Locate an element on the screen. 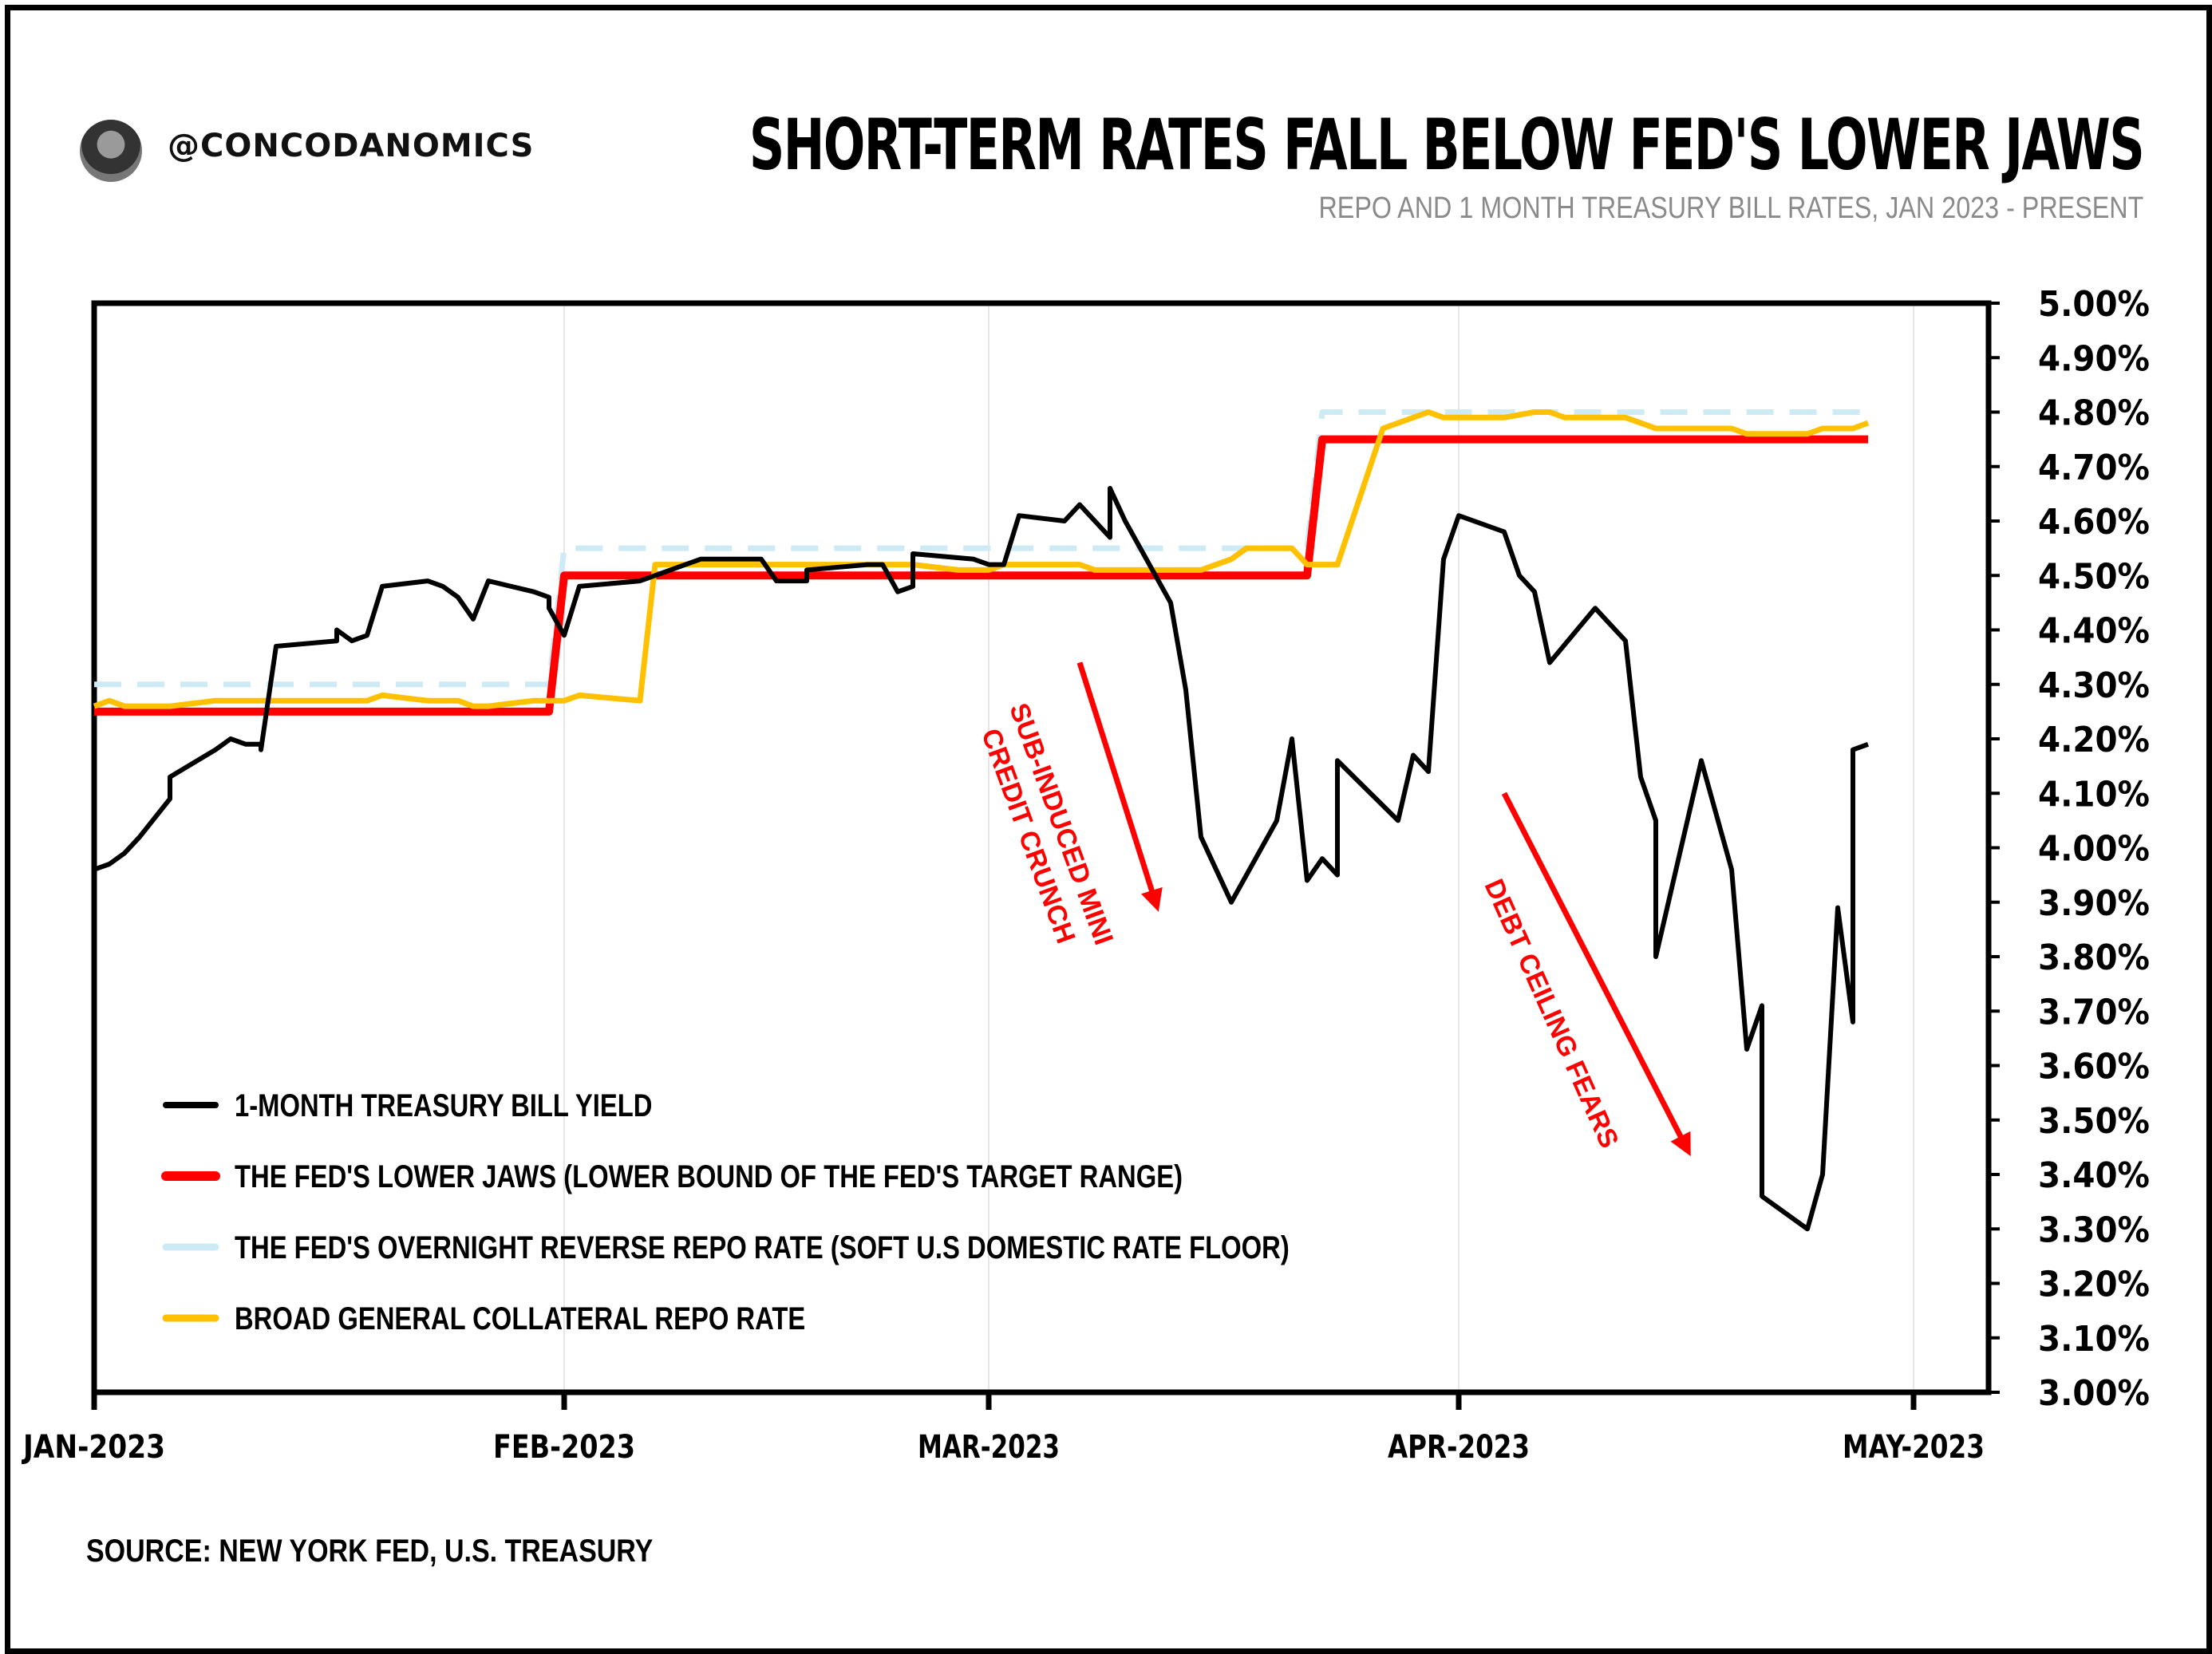 Image resolution: width=2212 pixels, height=1654 pixels. y-tick-label: 3.70% is located at coordinates (2094, 1012).